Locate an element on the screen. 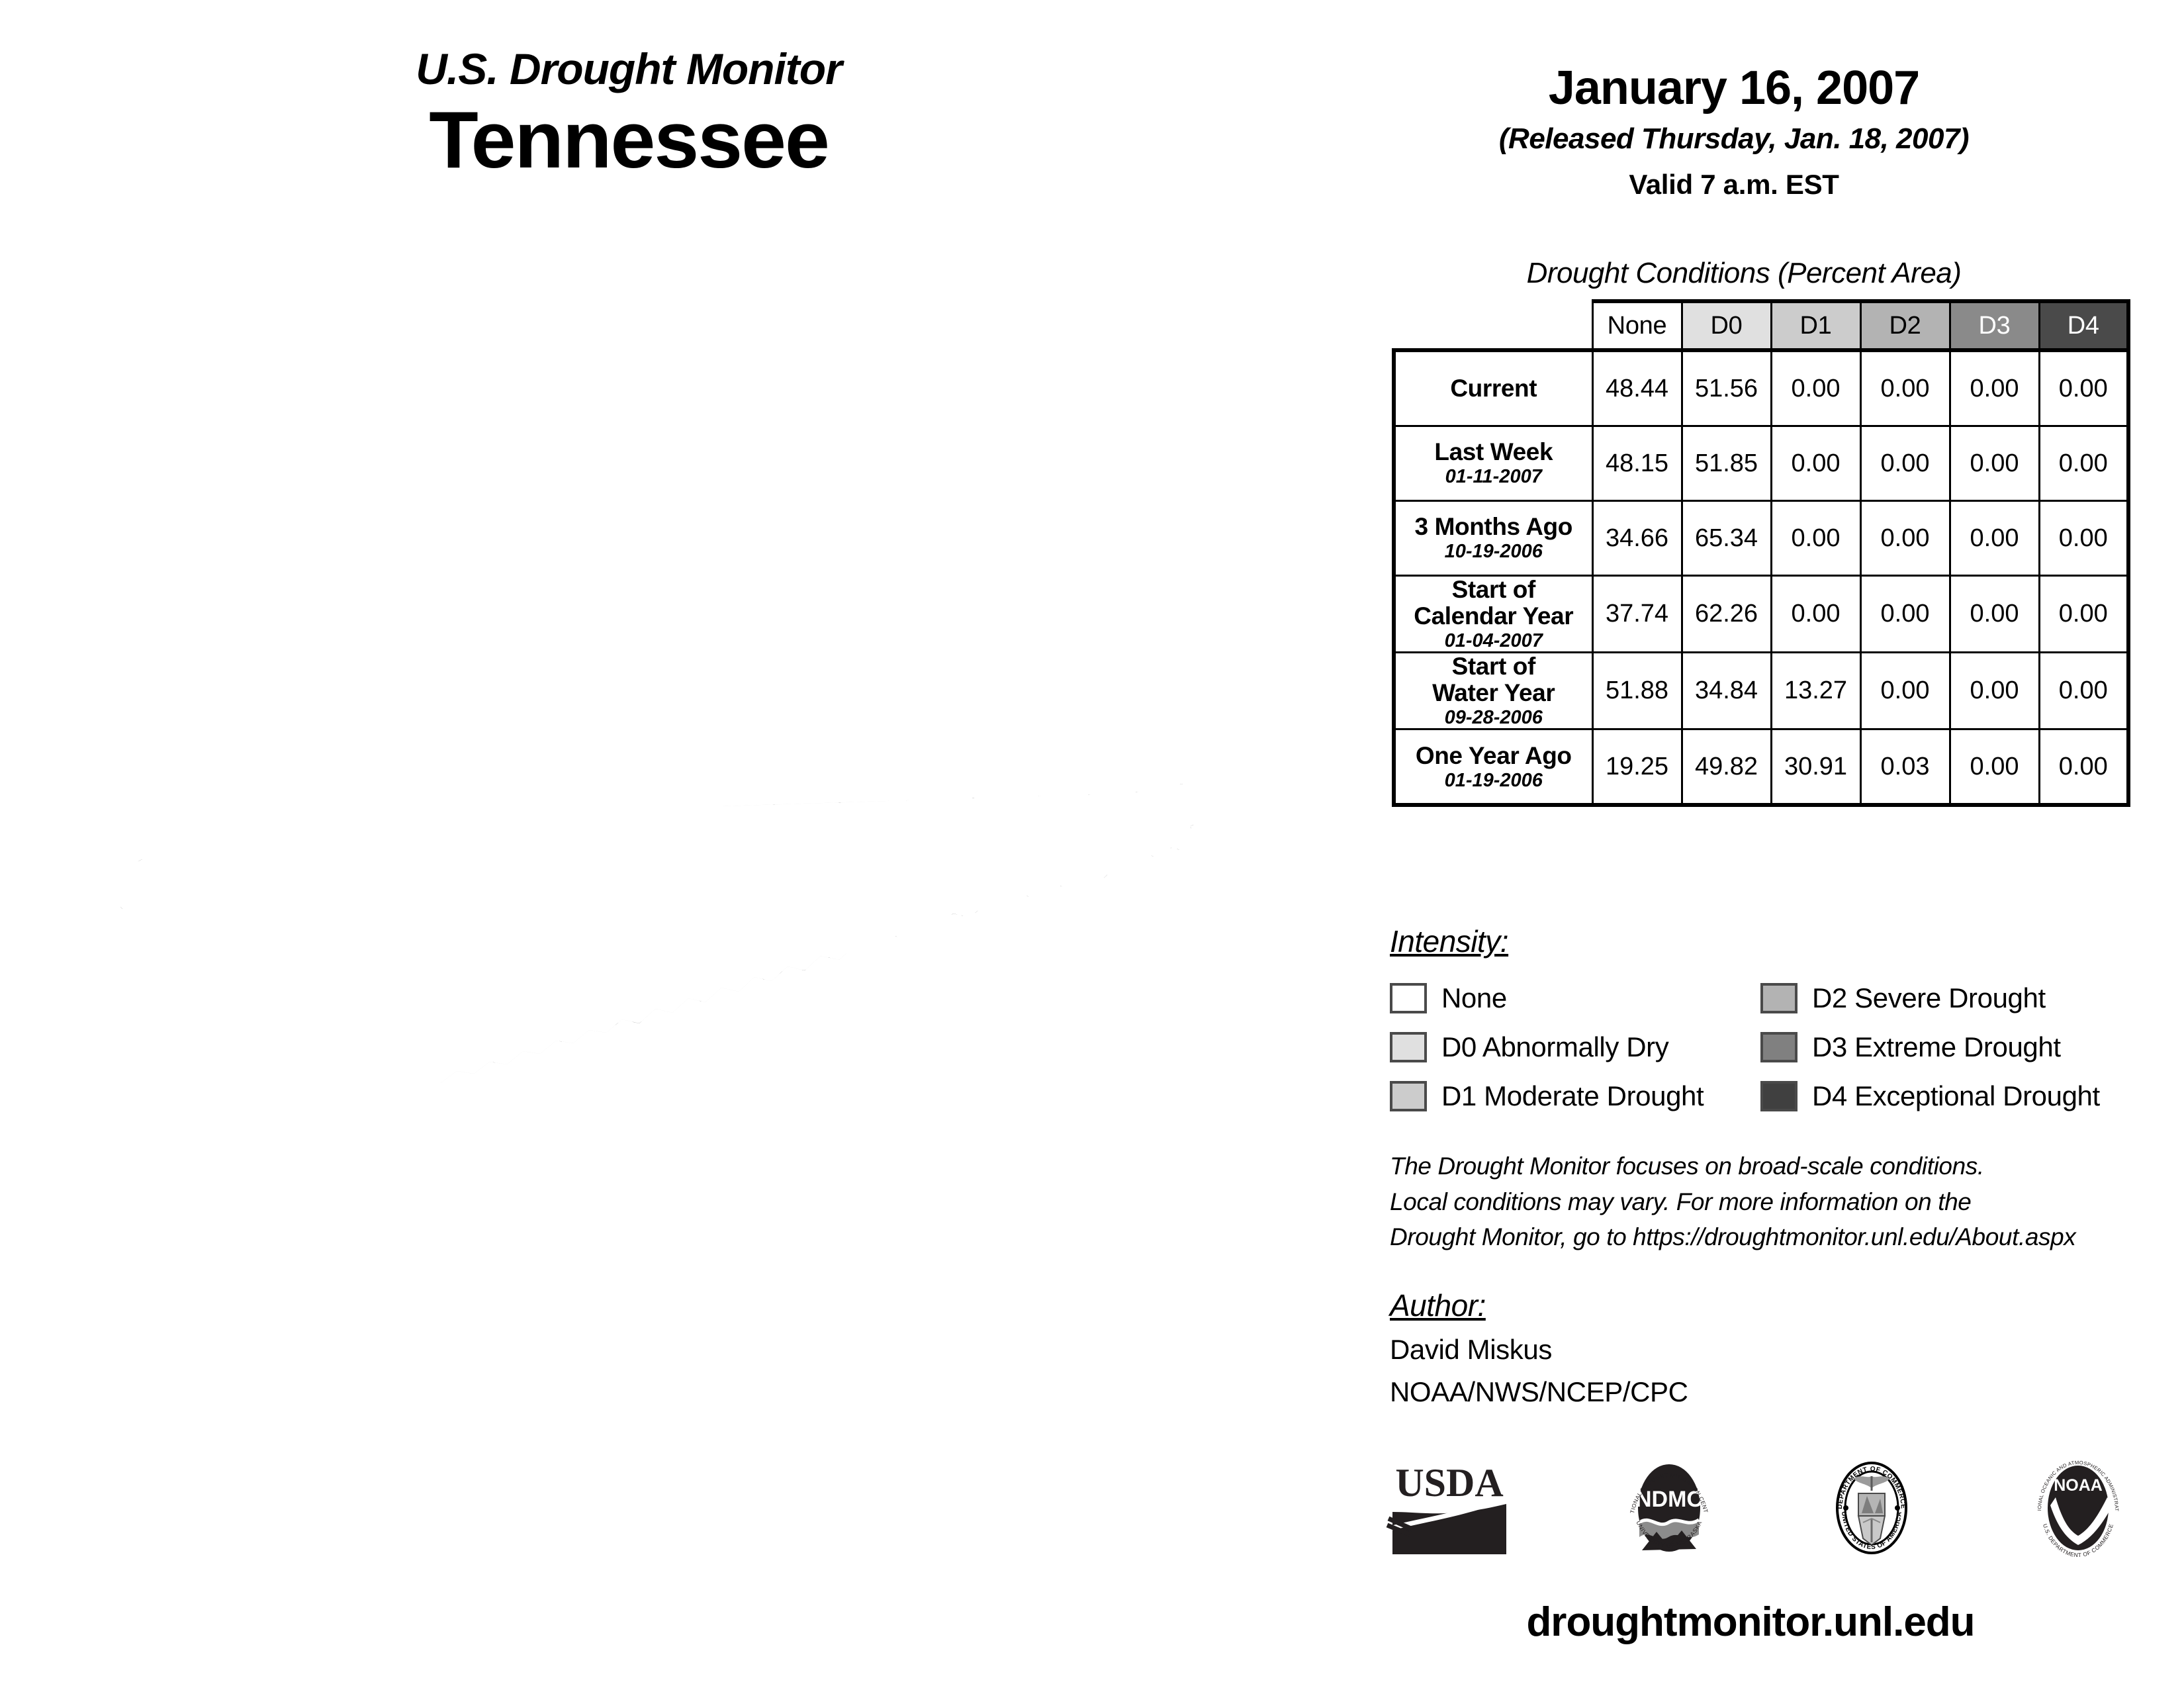  table-caption: Drought Conditions (Percent Area) is located at coordinates (1744, 273).